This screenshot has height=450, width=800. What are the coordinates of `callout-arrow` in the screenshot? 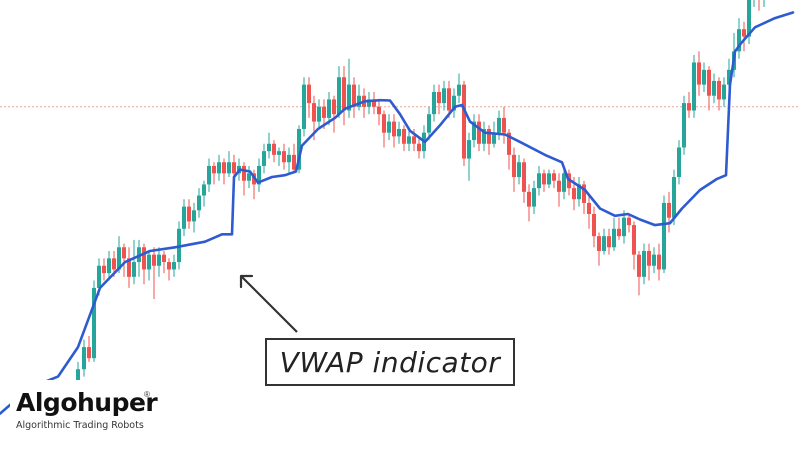 It's located at (268, 303).